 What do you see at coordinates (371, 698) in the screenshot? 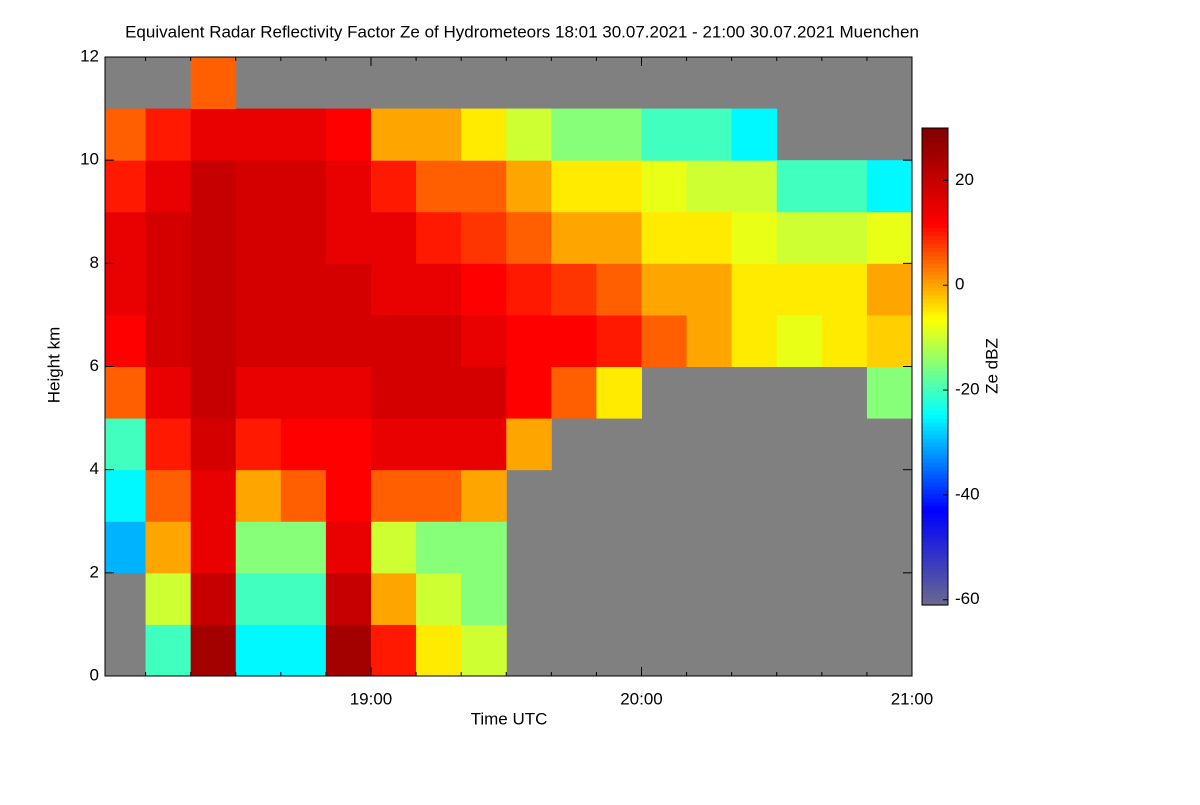
I see `x-tick-label: 19:00` at bounding box center [371, 698].